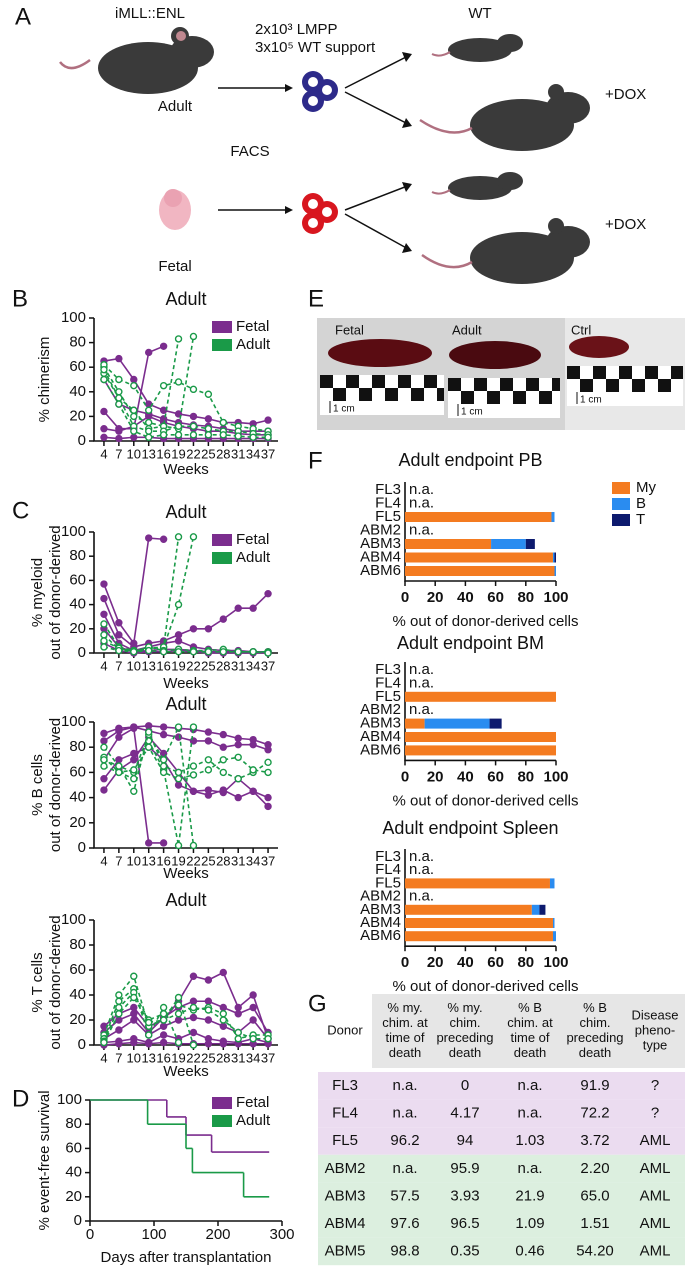 This screenshot has height=1268, width=685. What do you see at coordinates (55, 982) in the screenshot?
I see `y-axis-label: out of donor-derived` at bounding box center [55, 982].